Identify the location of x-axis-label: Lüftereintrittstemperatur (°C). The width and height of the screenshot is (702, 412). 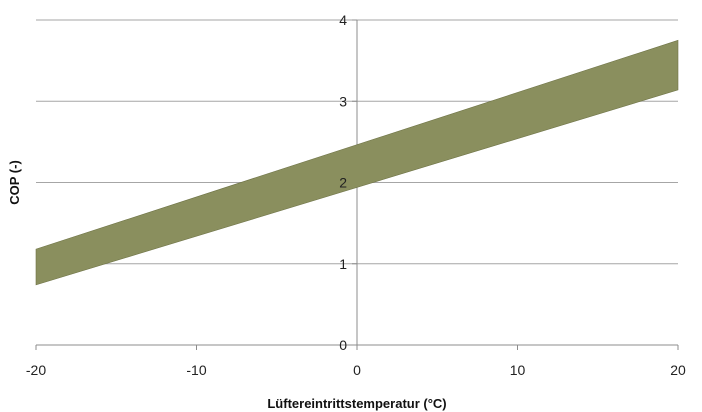
(356, 403).